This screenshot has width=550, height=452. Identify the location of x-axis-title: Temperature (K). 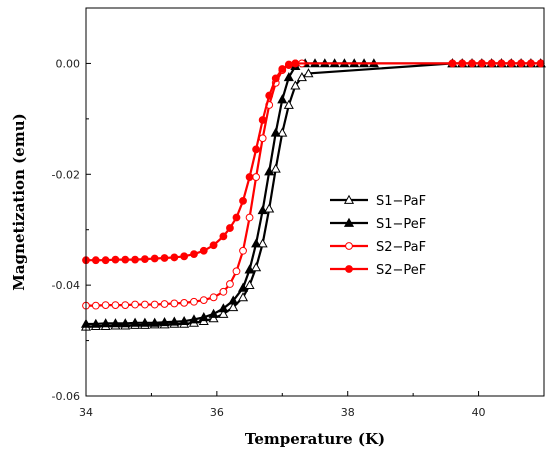
(315, 439).